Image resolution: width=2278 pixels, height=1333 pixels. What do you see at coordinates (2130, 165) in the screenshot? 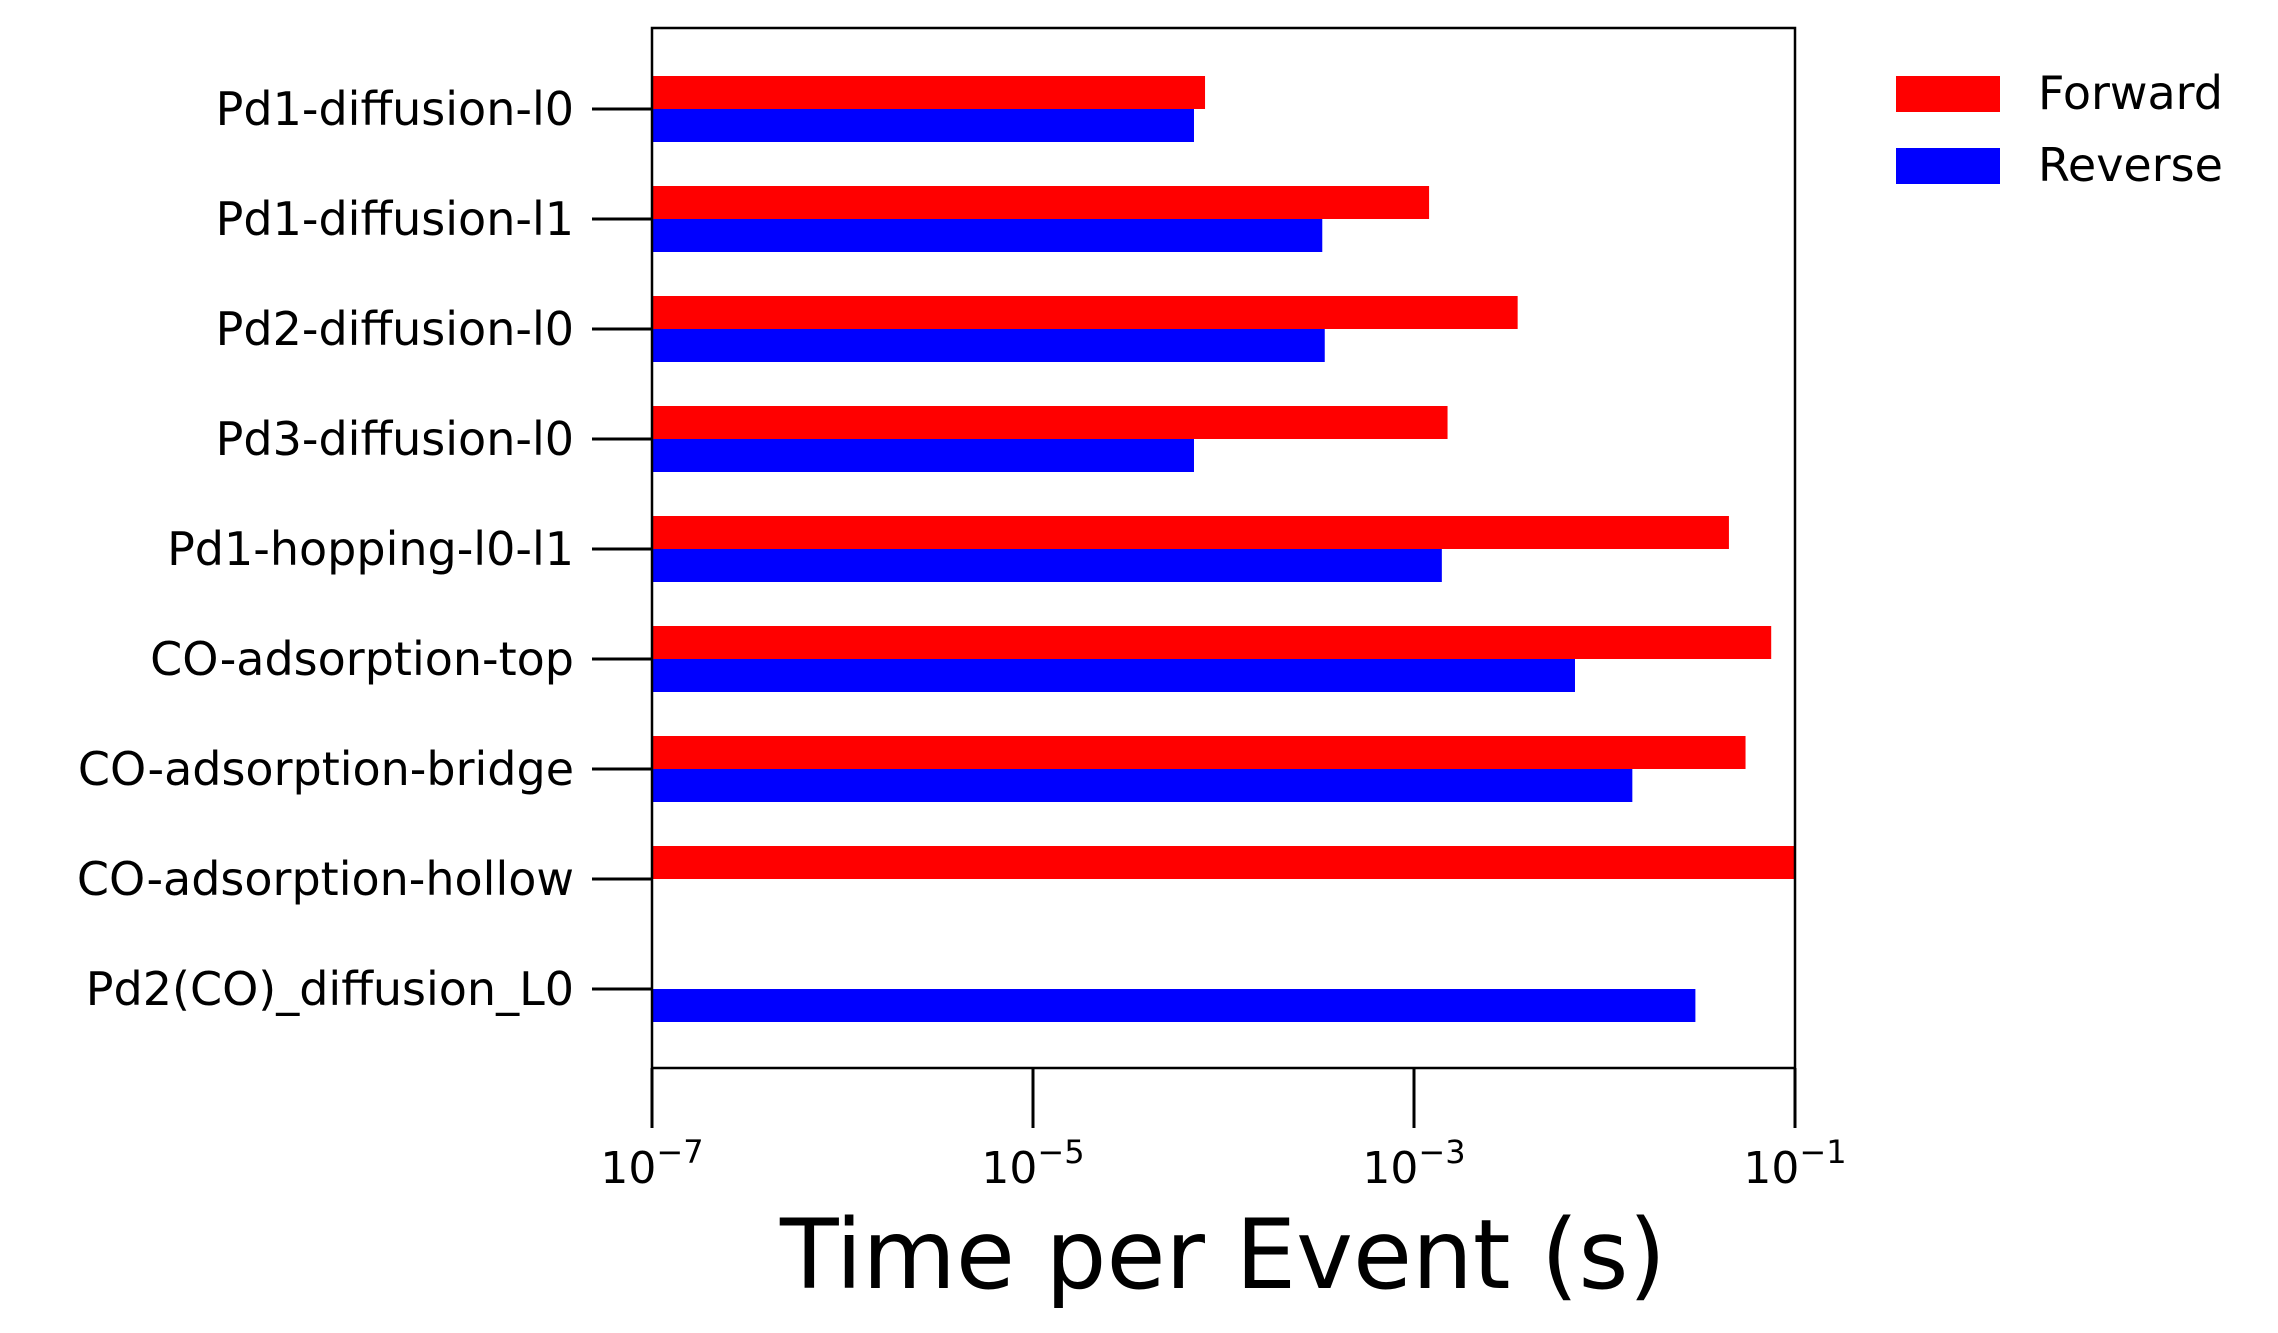
I see `legend-label-reverse: Reverse` at bounding box center [2130, 165].